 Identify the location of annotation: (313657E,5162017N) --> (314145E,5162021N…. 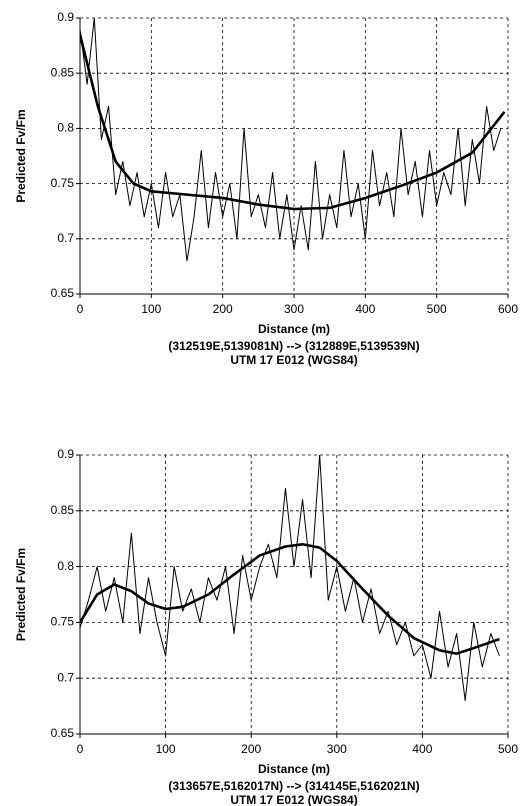
(293, 786).